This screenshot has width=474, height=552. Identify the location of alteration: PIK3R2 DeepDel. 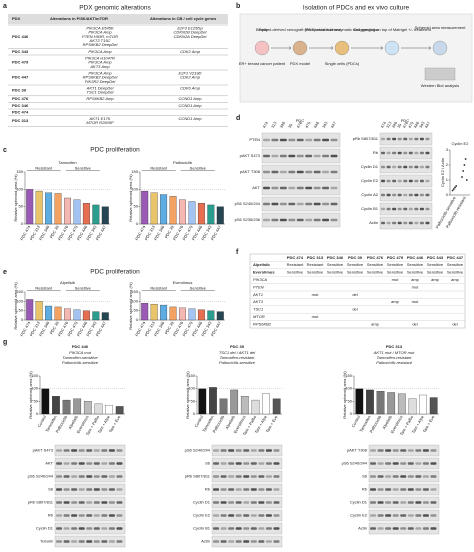
(100, 81).